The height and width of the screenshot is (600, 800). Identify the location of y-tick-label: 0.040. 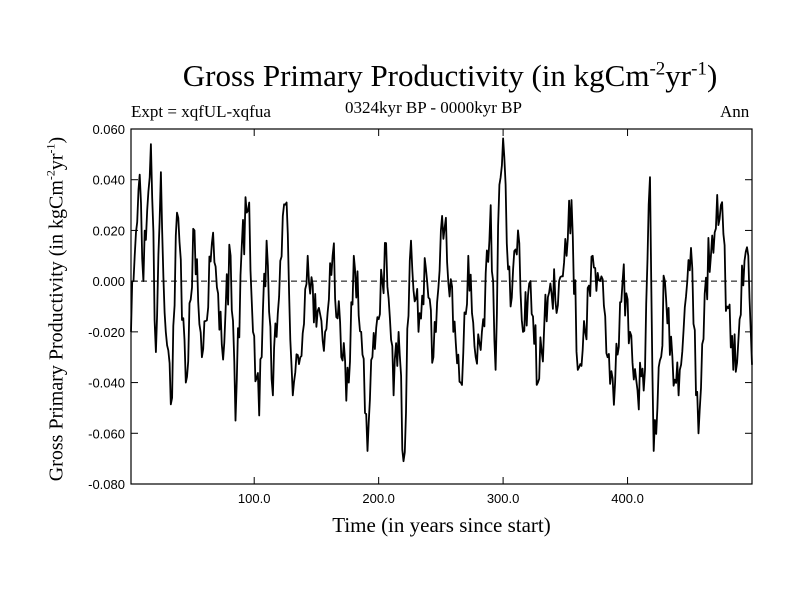
(108, 180).